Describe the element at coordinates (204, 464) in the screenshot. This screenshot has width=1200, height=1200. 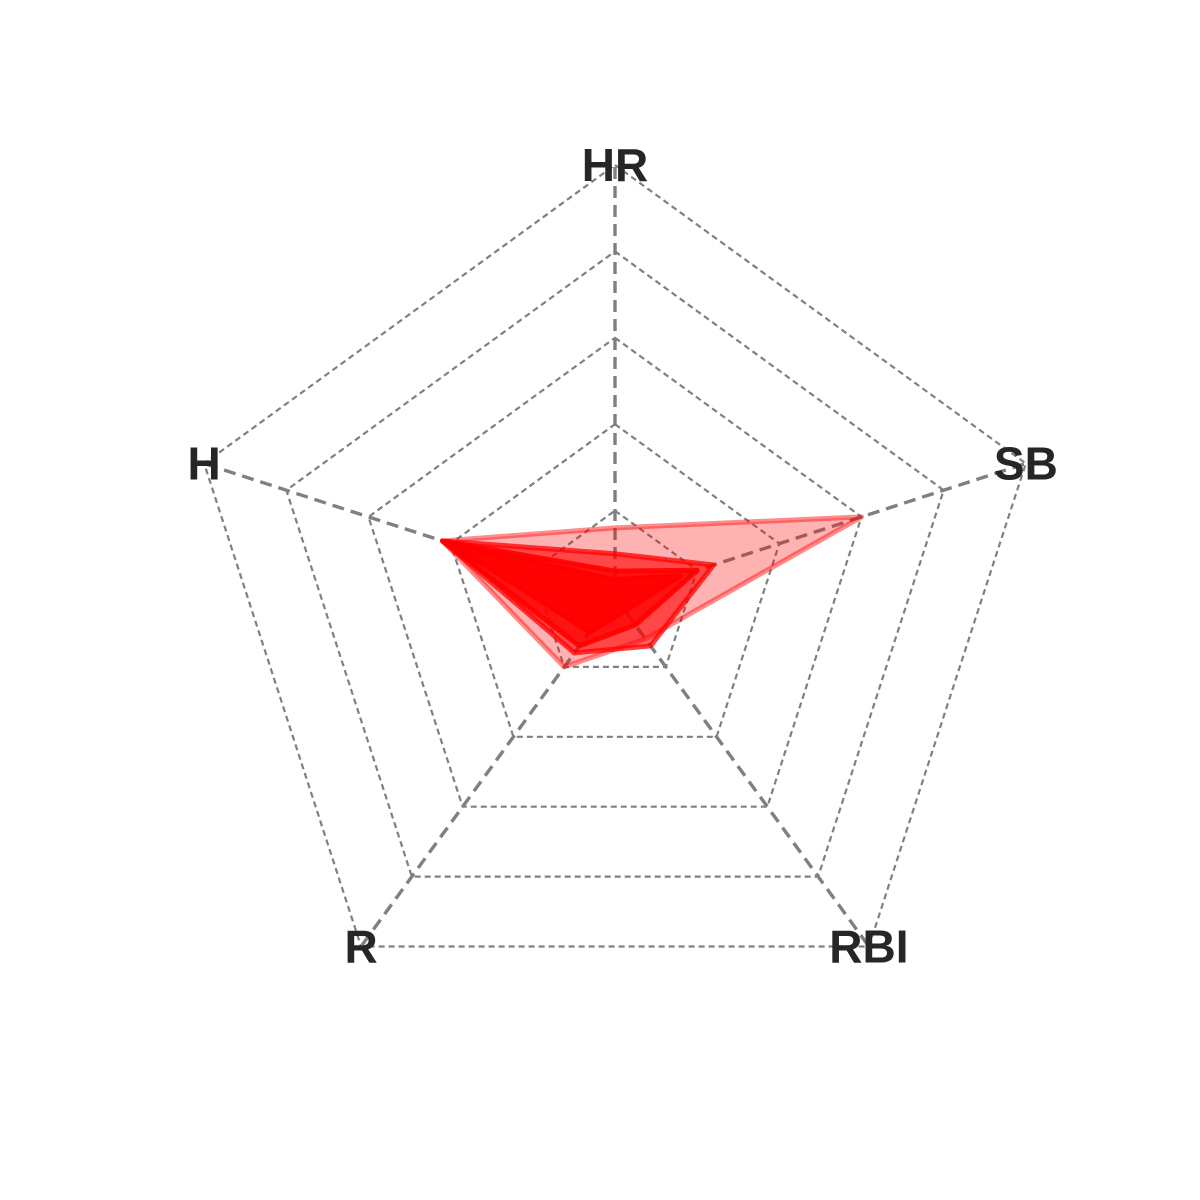
I see `axis-label-h: H` at that location.